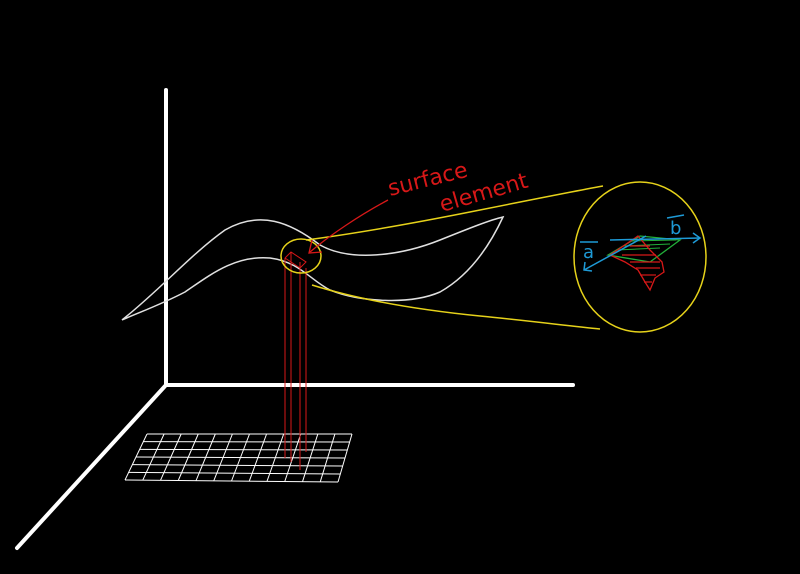  I want to click on annotation-arrow, so click(348, 226).